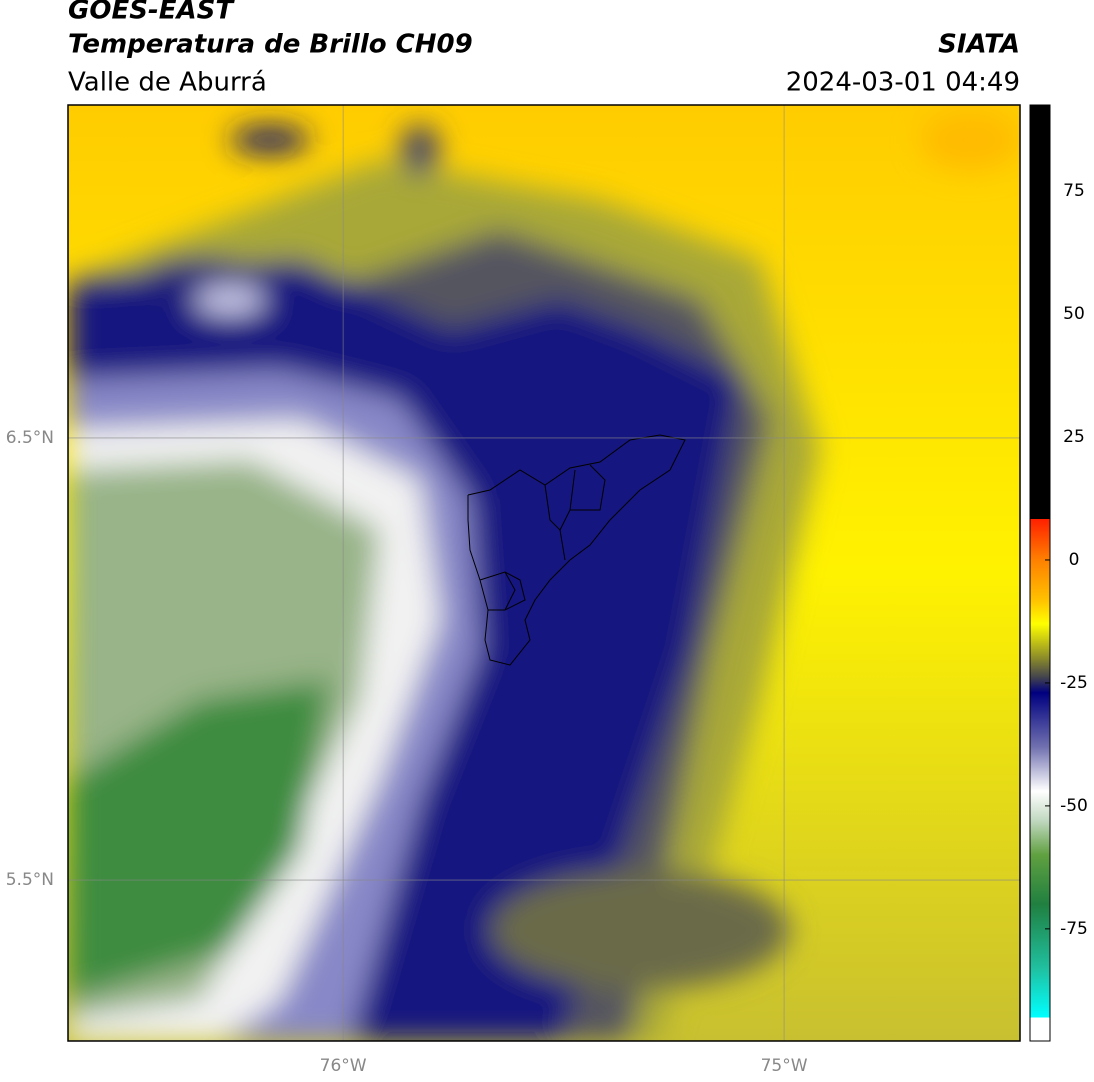 The height and width of the screenshot is (1082, 1094). What do you see at coordinates (1074, 437) in the screenshot?
I see `colorbar-tick-label: 25` at bounding box center [1074, 437].